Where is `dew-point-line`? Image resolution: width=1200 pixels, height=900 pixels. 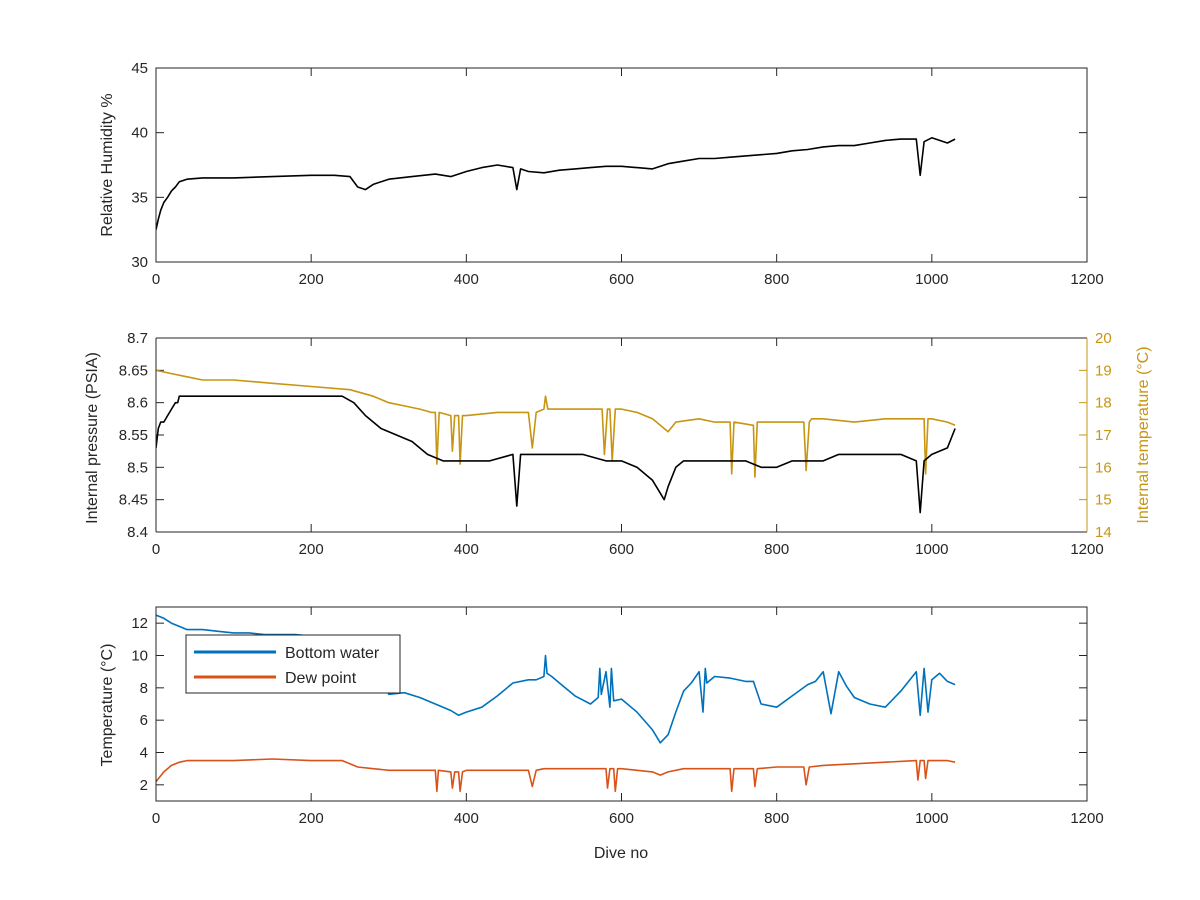 dew-point-line is located at coordinates (556, 775).